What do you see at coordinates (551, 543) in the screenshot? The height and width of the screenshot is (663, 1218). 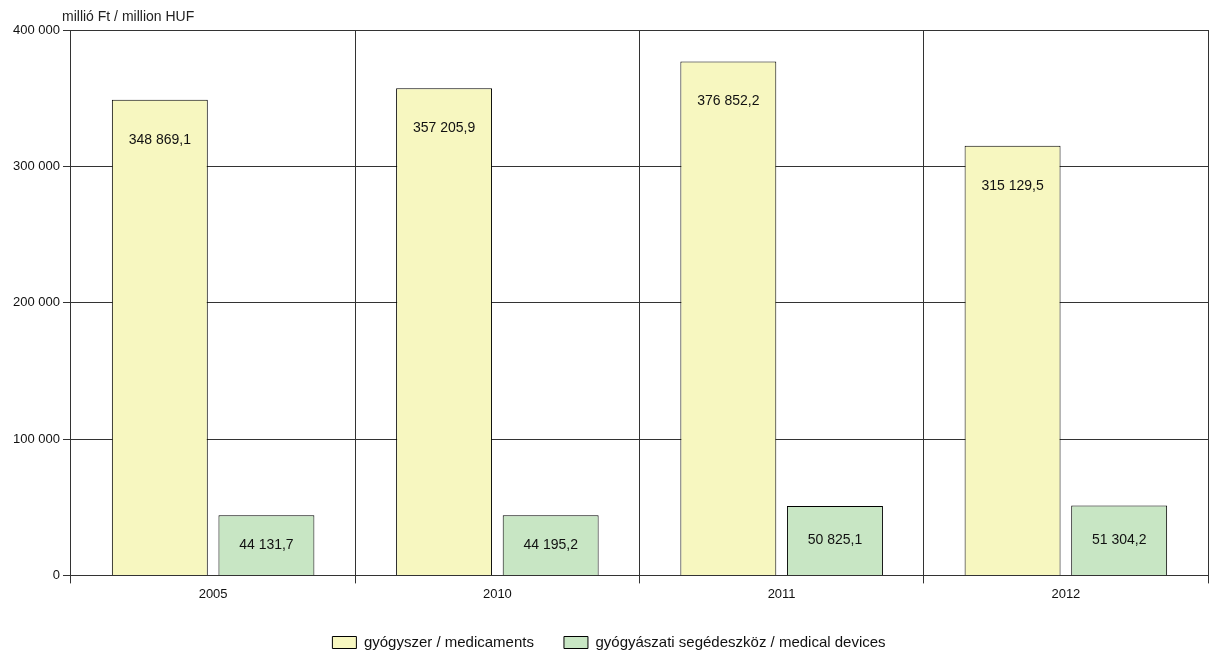 I see `data-label: 44 195,2` at bounding box center [551, 543].